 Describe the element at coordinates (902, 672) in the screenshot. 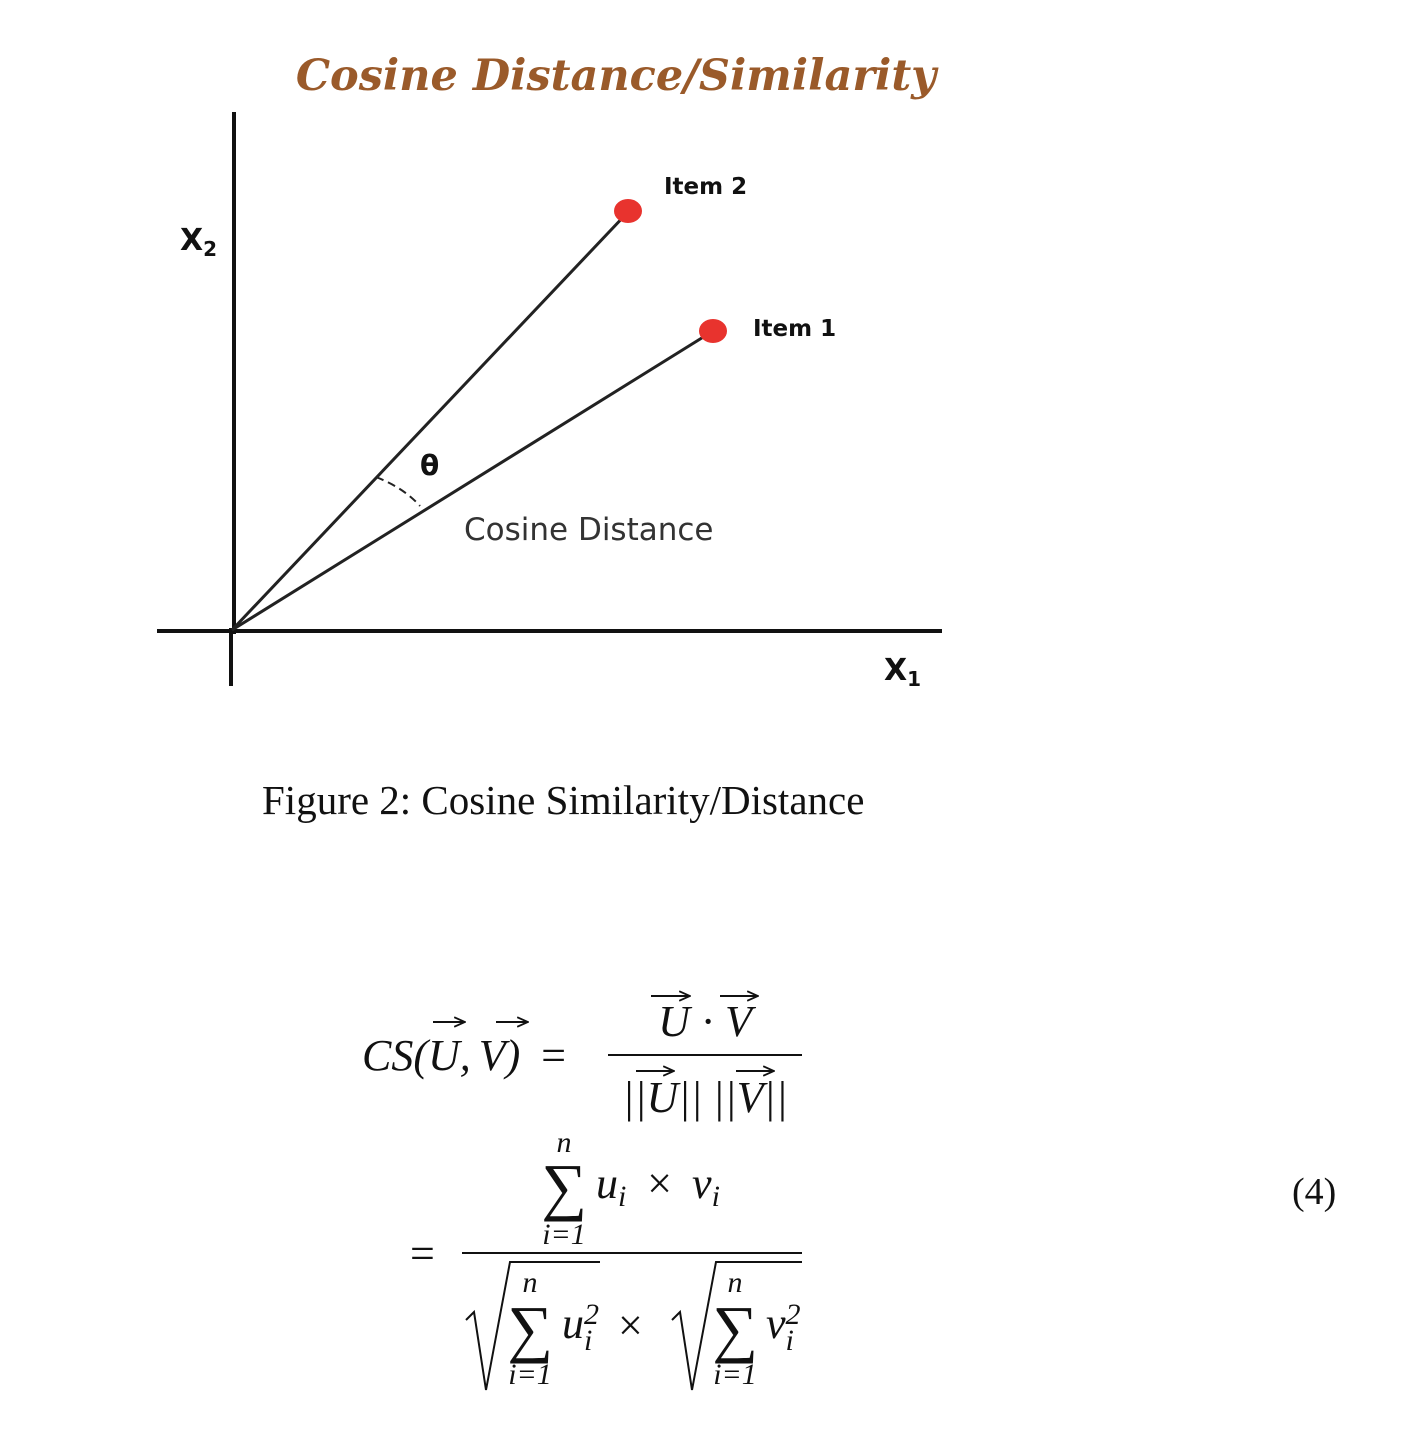

I see `x1-label: X1` at that location.